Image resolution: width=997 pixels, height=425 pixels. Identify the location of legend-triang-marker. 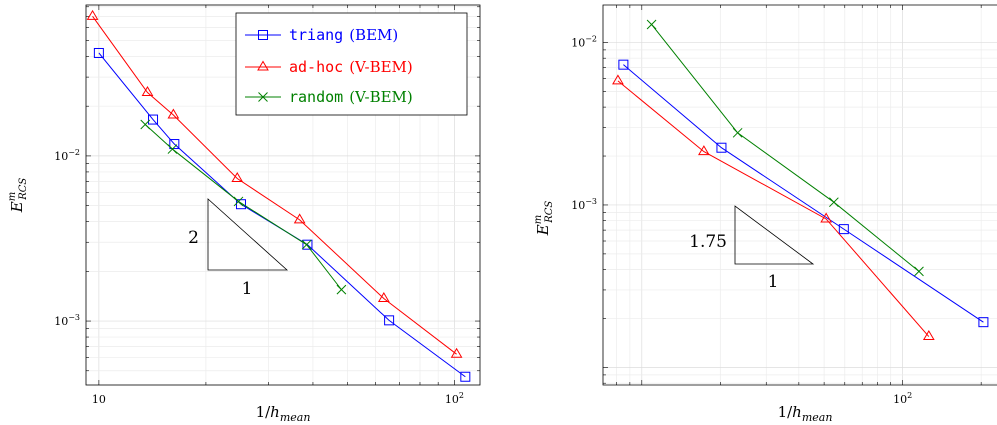
(263, 35).